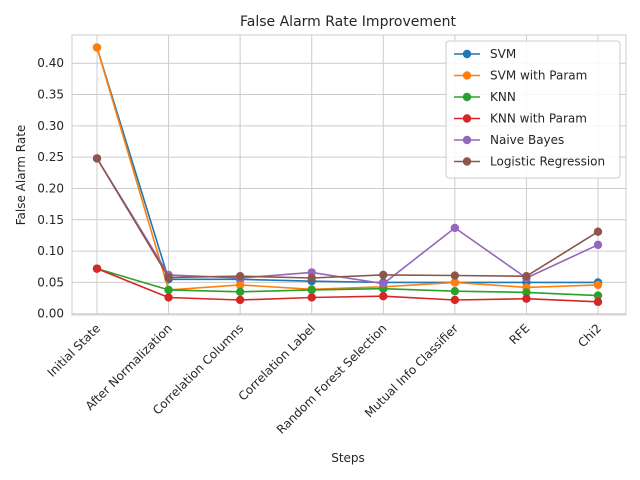 This screenshot has width=640, height=480. I want to click on legend-box, so click(533, 109).